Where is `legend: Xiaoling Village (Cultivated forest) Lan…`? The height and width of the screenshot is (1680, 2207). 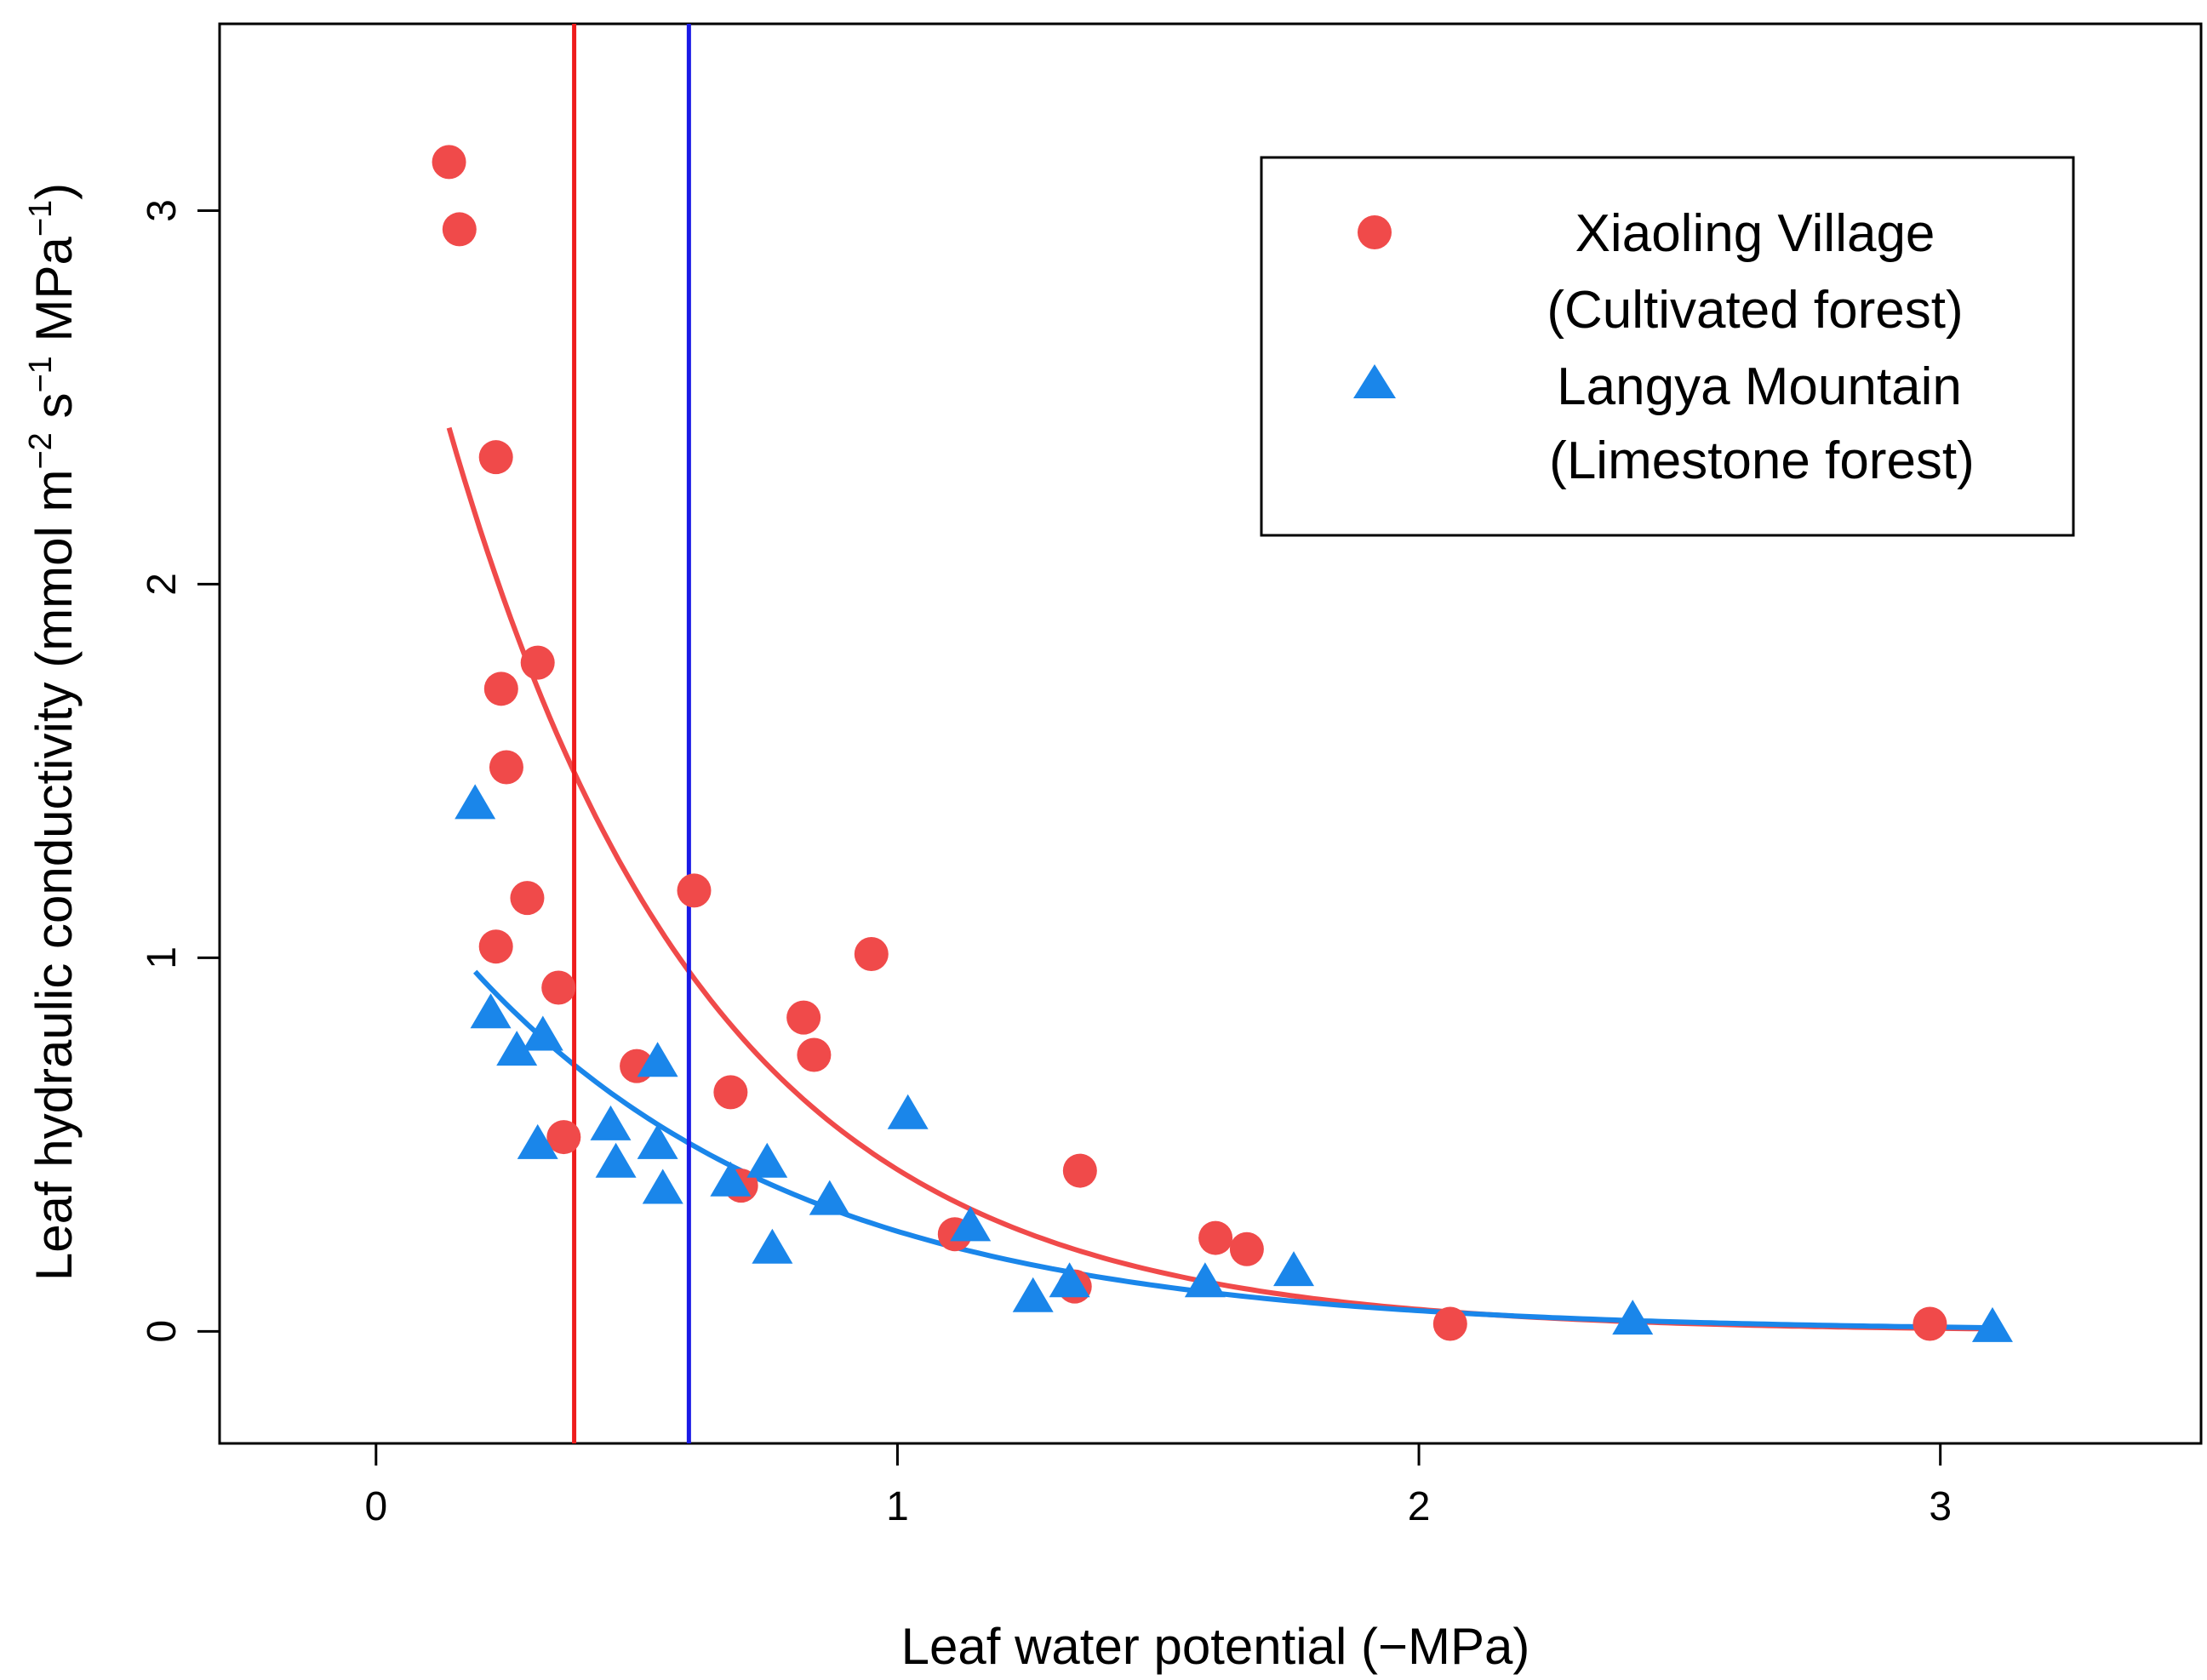
legend: Xiaoling Village (Cultivated forest) Lan… is located at coordinates (1667, 346).